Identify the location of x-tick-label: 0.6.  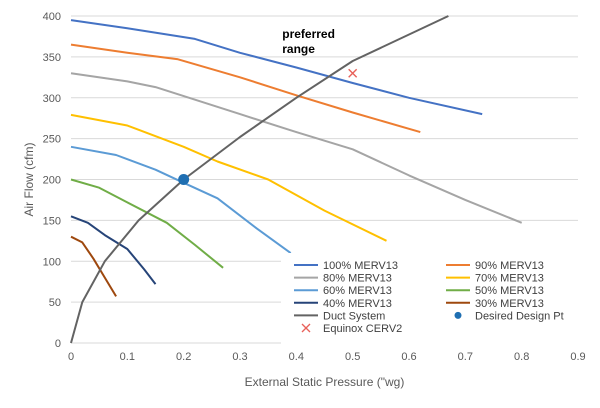
(408, 357).